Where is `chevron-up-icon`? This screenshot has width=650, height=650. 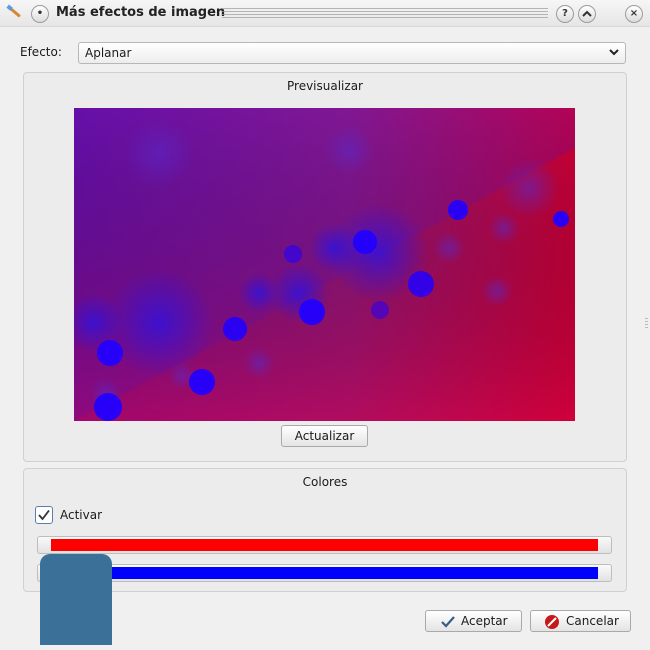 chevron-up-icon is located at coordinates (587, 13).